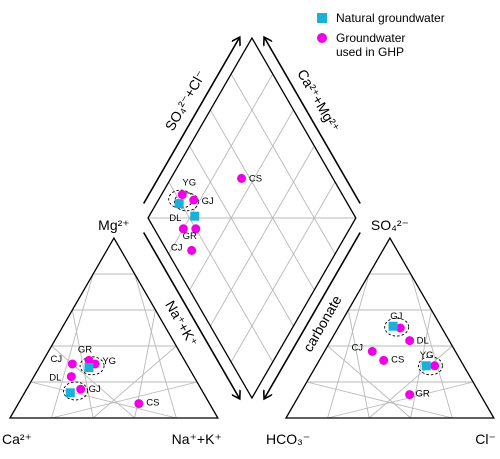  What do you see at coordinates (427, 355) in the screenshot?
I see `anions-point-label: YG` at bounding box center [427, 355].